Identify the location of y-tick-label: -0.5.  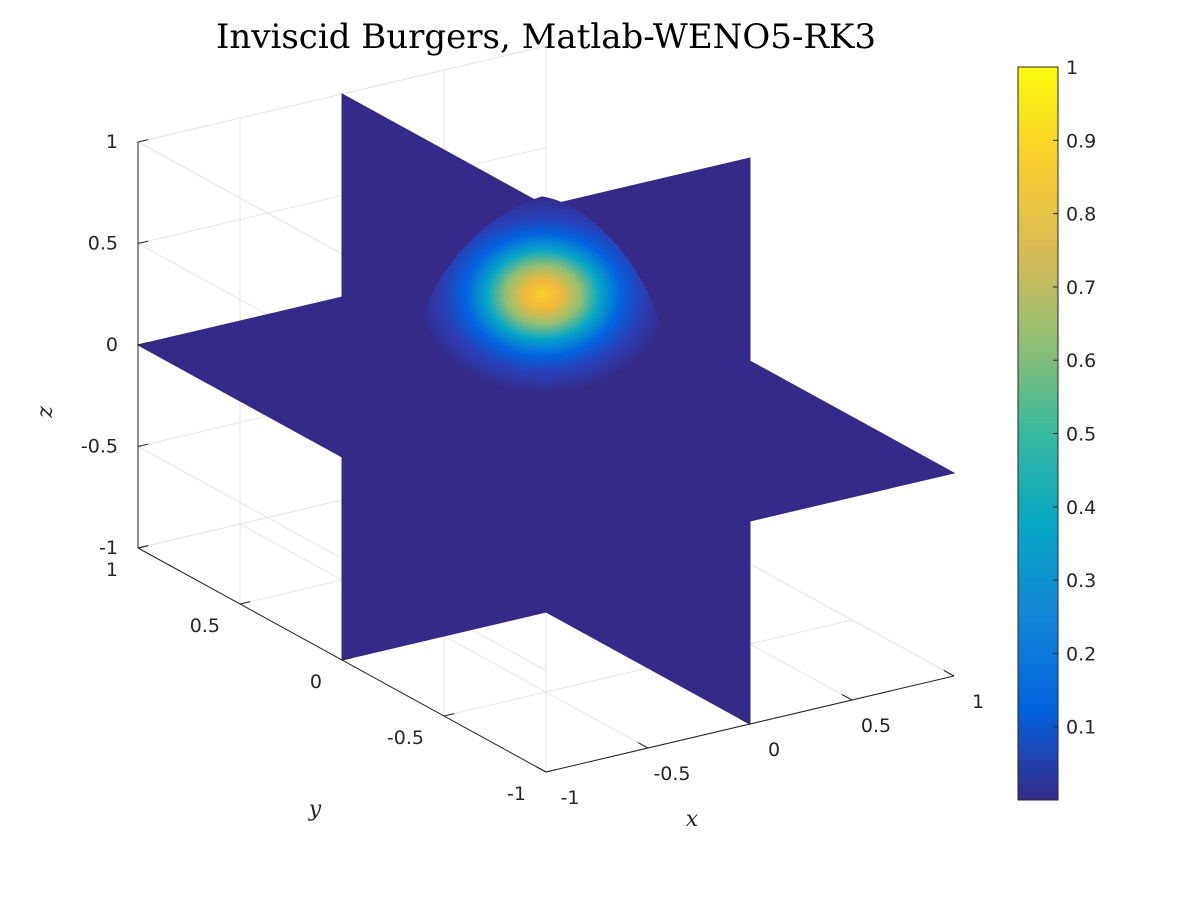
(405, 738).